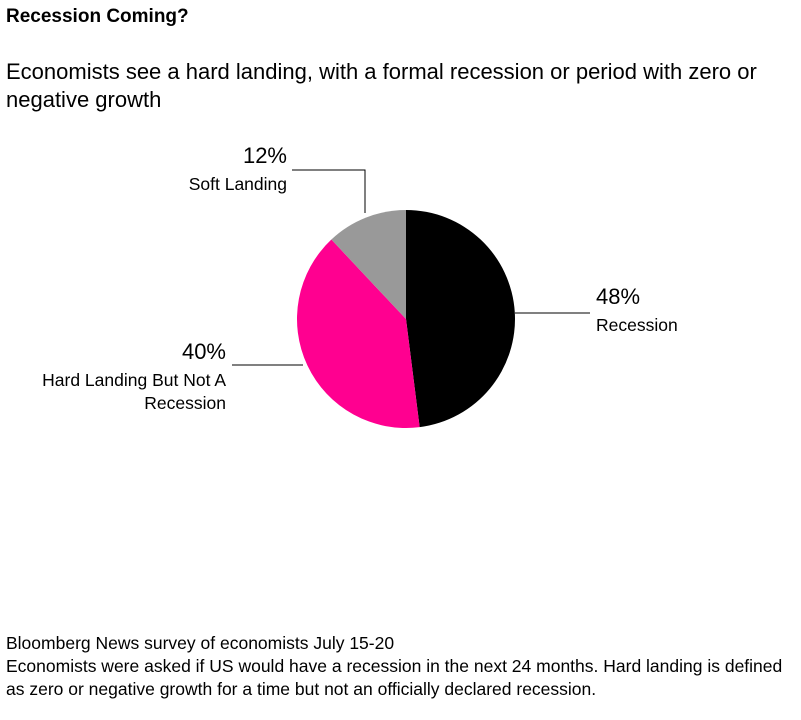 This screenshot has height=720, width=801. I want to click on category-label: Hard Landing But Not A Recession, so click(134, 391).